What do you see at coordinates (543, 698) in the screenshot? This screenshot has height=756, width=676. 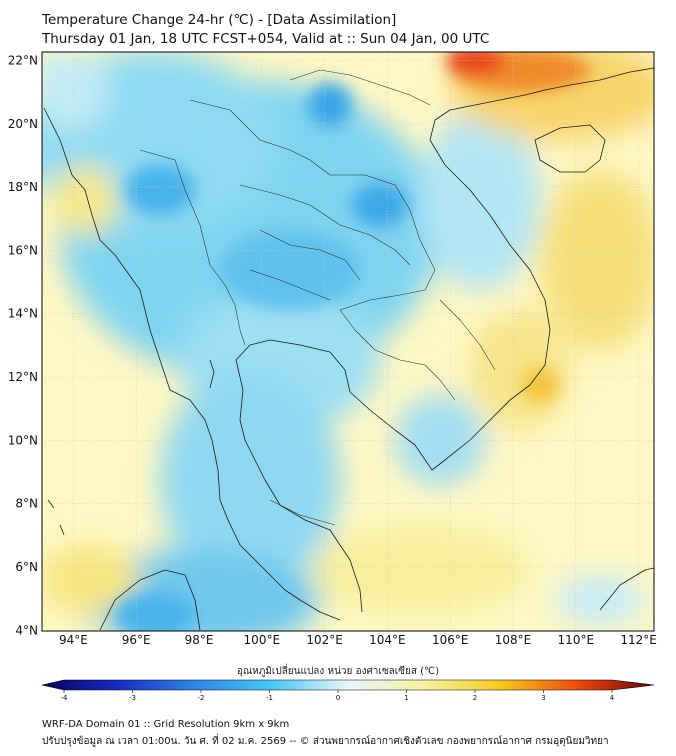 I see `colorbar-tick-label: 3` at bounding box center [543, 698].